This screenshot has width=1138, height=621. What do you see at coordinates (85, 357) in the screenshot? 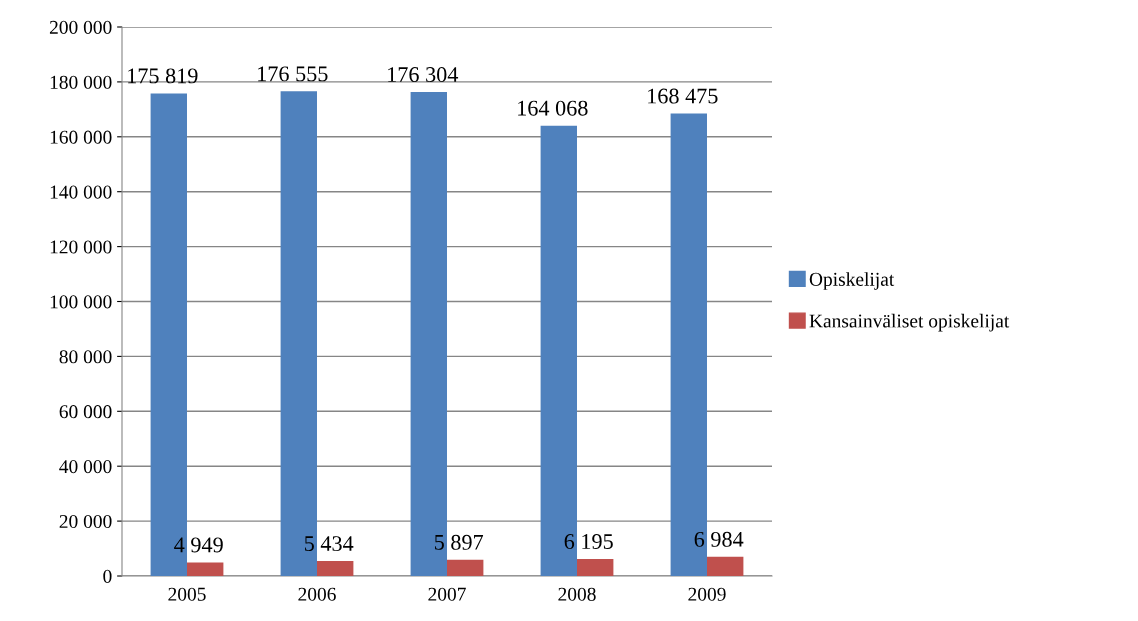
I see `y-tick-label: 80 000` at bounding box center [85, 357].